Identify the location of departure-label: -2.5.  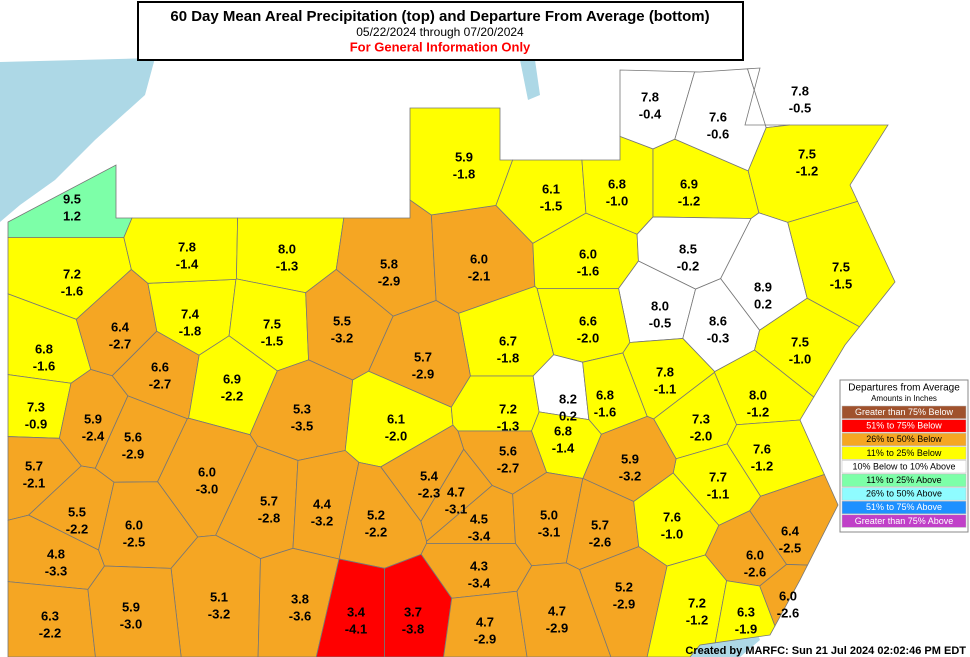
(134, 541).